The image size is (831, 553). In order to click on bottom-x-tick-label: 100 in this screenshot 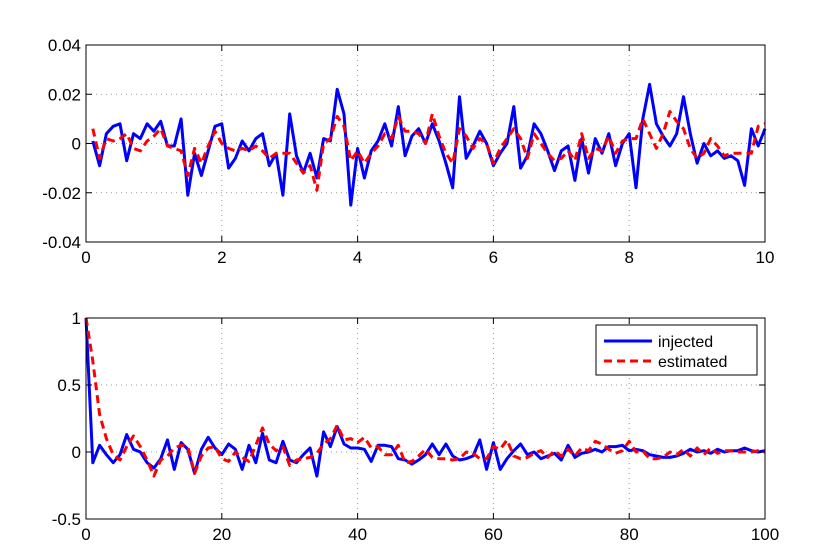, I will do `click(765, 534)`.